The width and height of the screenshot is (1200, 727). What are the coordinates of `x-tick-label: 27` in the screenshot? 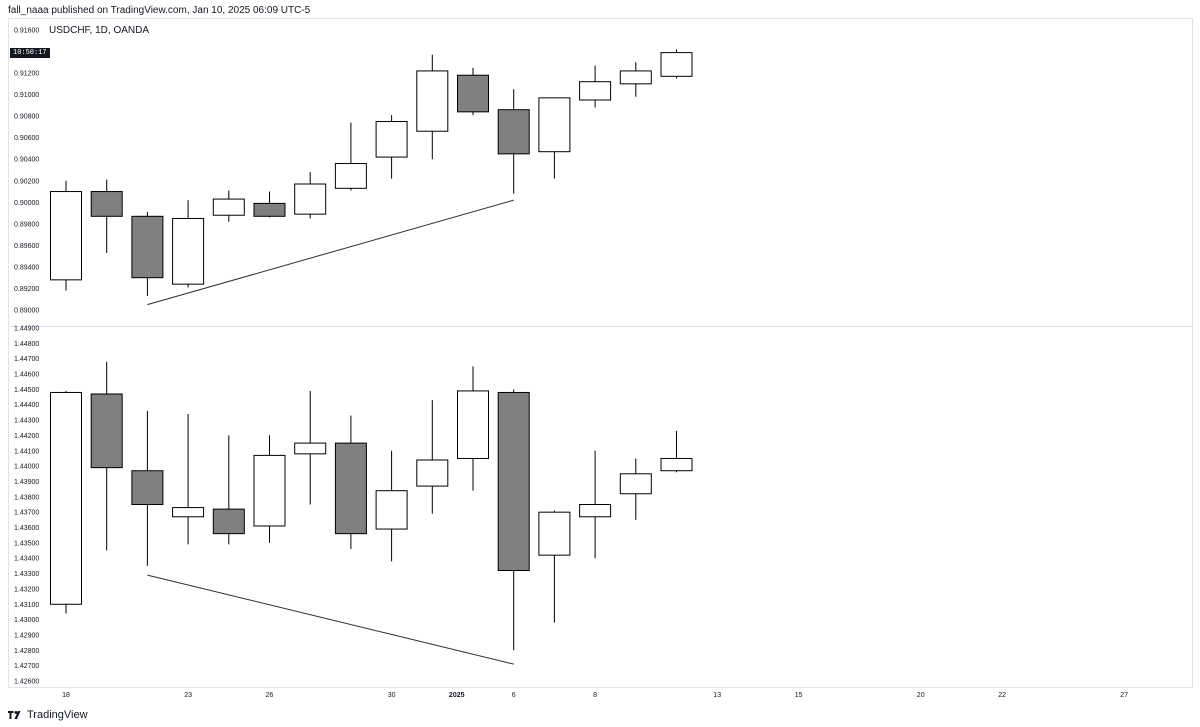 It's located at (1124, 695).